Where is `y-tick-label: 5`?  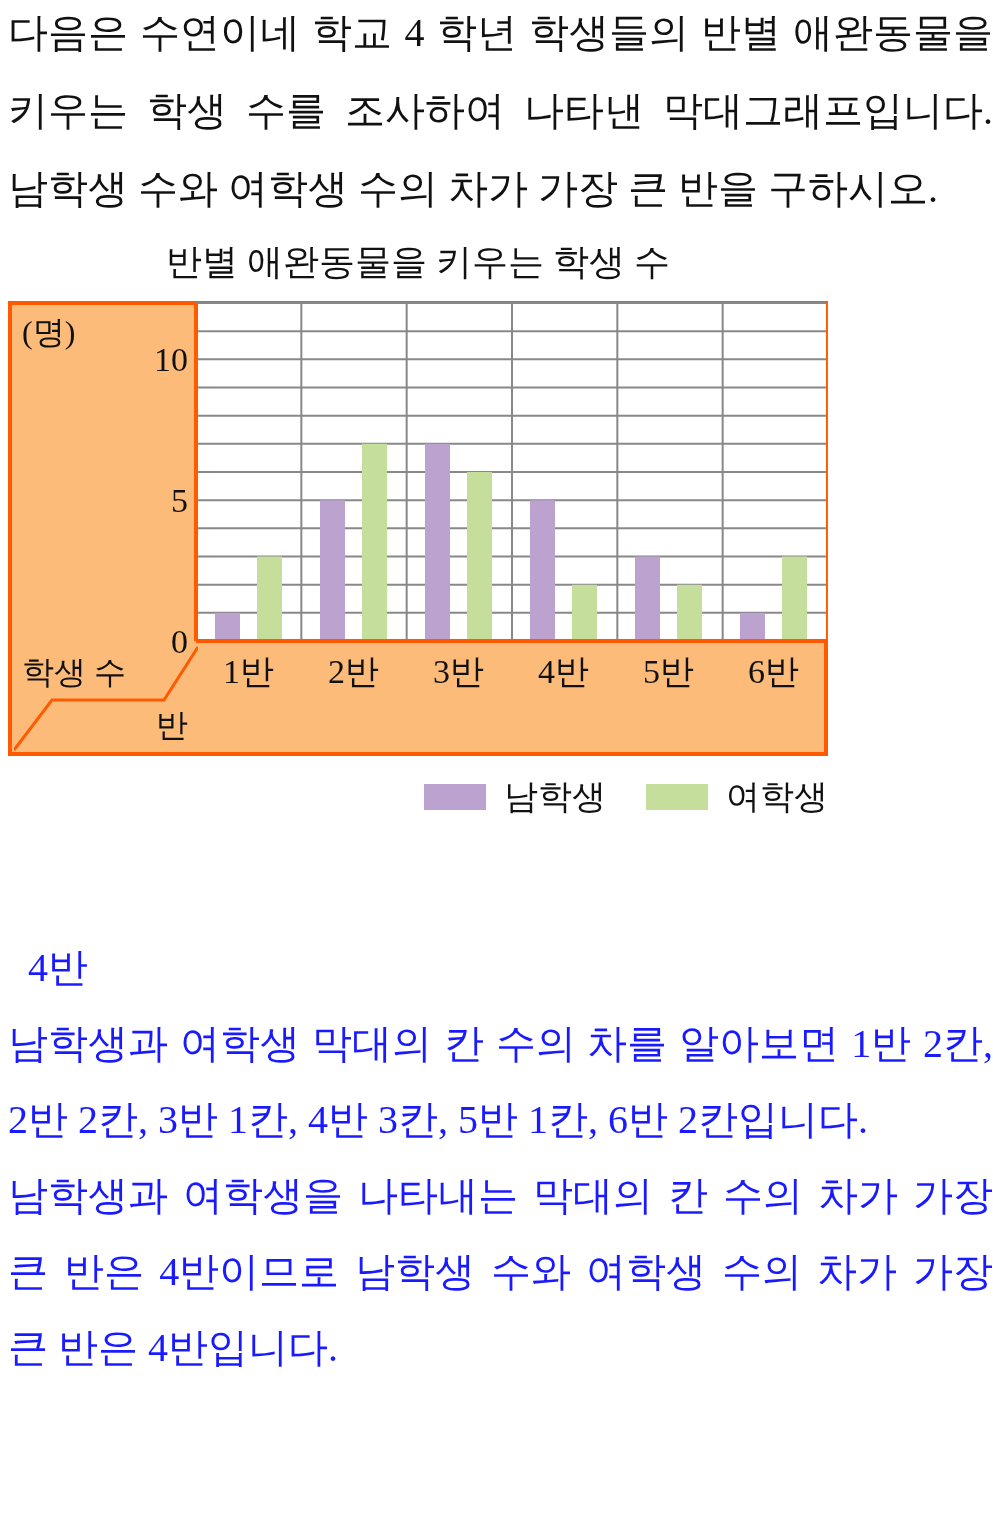
y-tick-label: 5 is located at coordinates (179, 501).